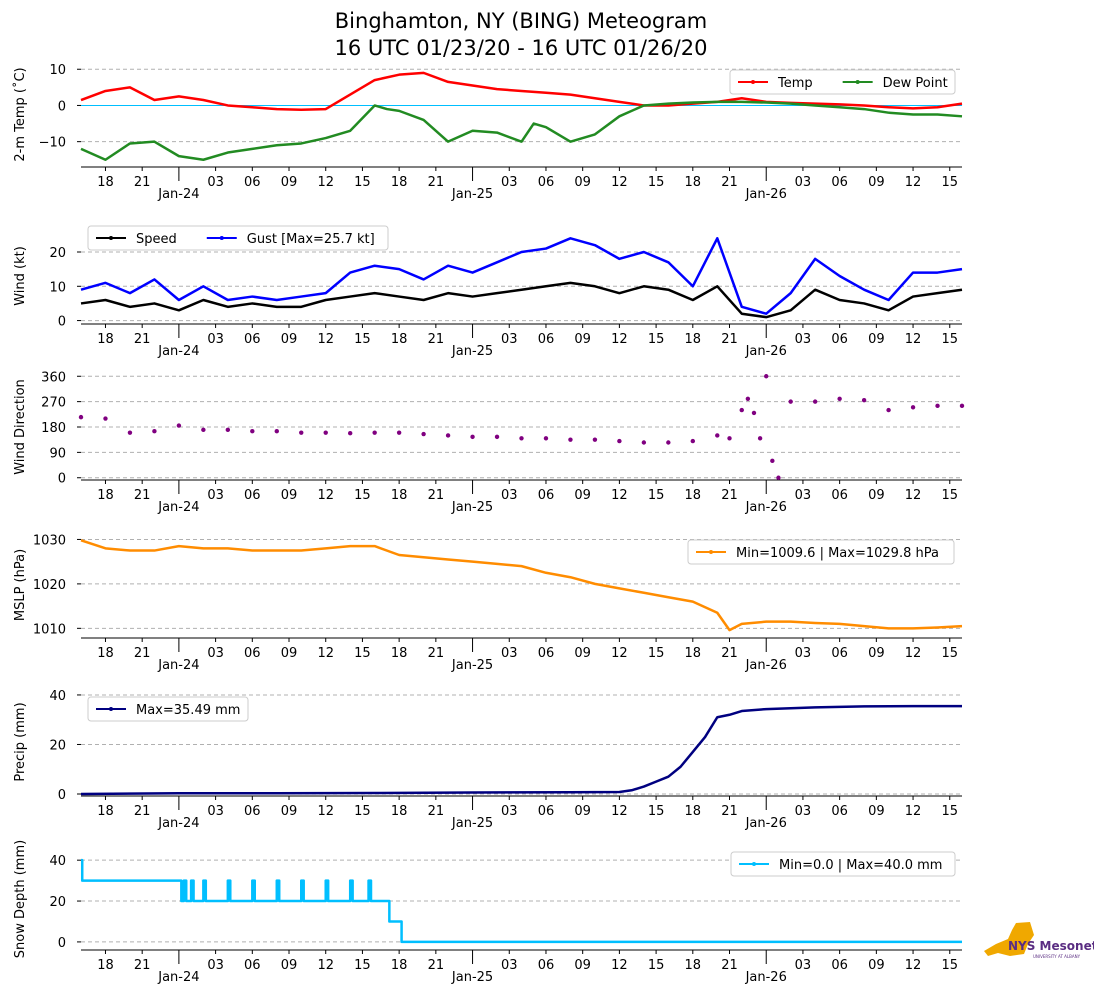  What do you see at coordinates (57, 745) in the screenshot?
I see `y-tick-label: 20` at bounding box center [57, 745].